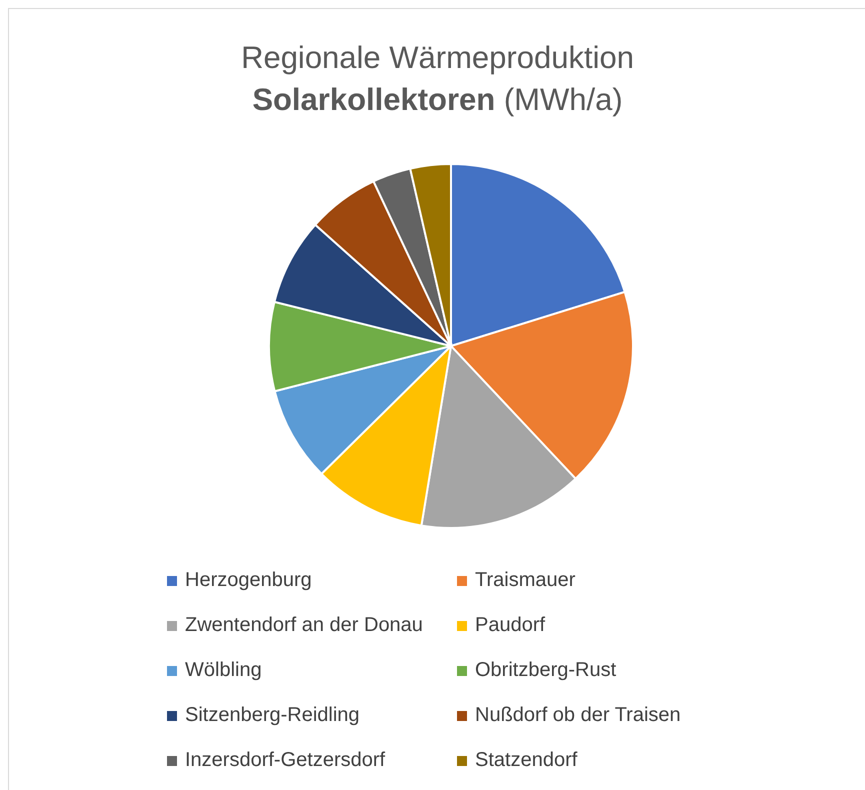 Image resolution: width=865 pixels, height=790 pixels. I want to click on legend-label: Zwentendorf an der Donau, so click(304, 625).